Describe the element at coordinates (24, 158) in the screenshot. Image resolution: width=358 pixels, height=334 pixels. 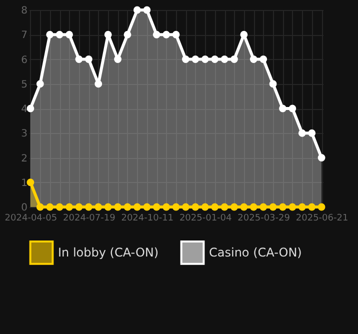
I see `y-tick-label: 2` at that location.